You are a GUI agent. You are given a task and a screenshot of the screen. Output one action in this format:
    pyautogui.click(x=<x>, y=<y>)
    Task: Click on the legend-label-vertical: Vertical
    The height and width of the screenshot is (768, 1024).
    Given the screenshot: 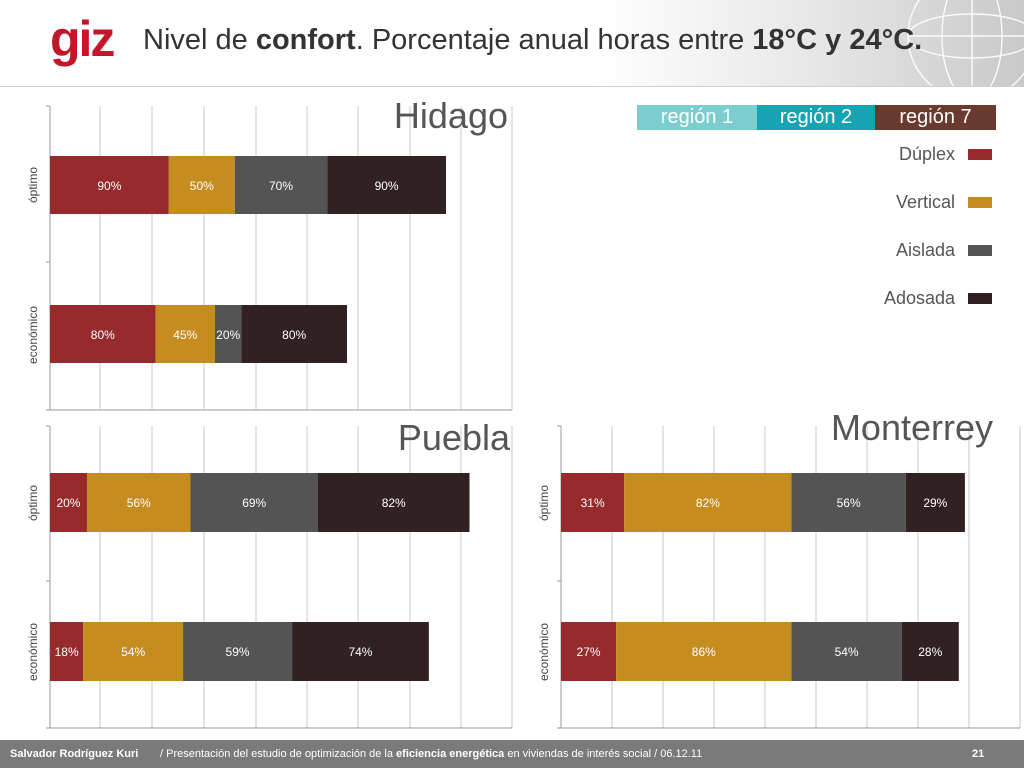 What is the action you would take?
    pyautogui.click(x=925, y=202)
    